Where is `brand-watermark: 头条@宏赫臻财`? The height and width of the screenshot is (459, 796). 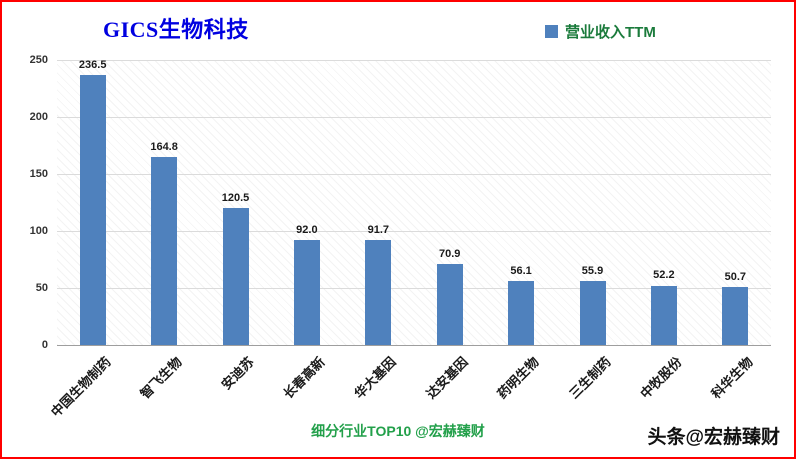 brand-watermark: 头条@宏赫臻财 is located at coordinates (713, 437).